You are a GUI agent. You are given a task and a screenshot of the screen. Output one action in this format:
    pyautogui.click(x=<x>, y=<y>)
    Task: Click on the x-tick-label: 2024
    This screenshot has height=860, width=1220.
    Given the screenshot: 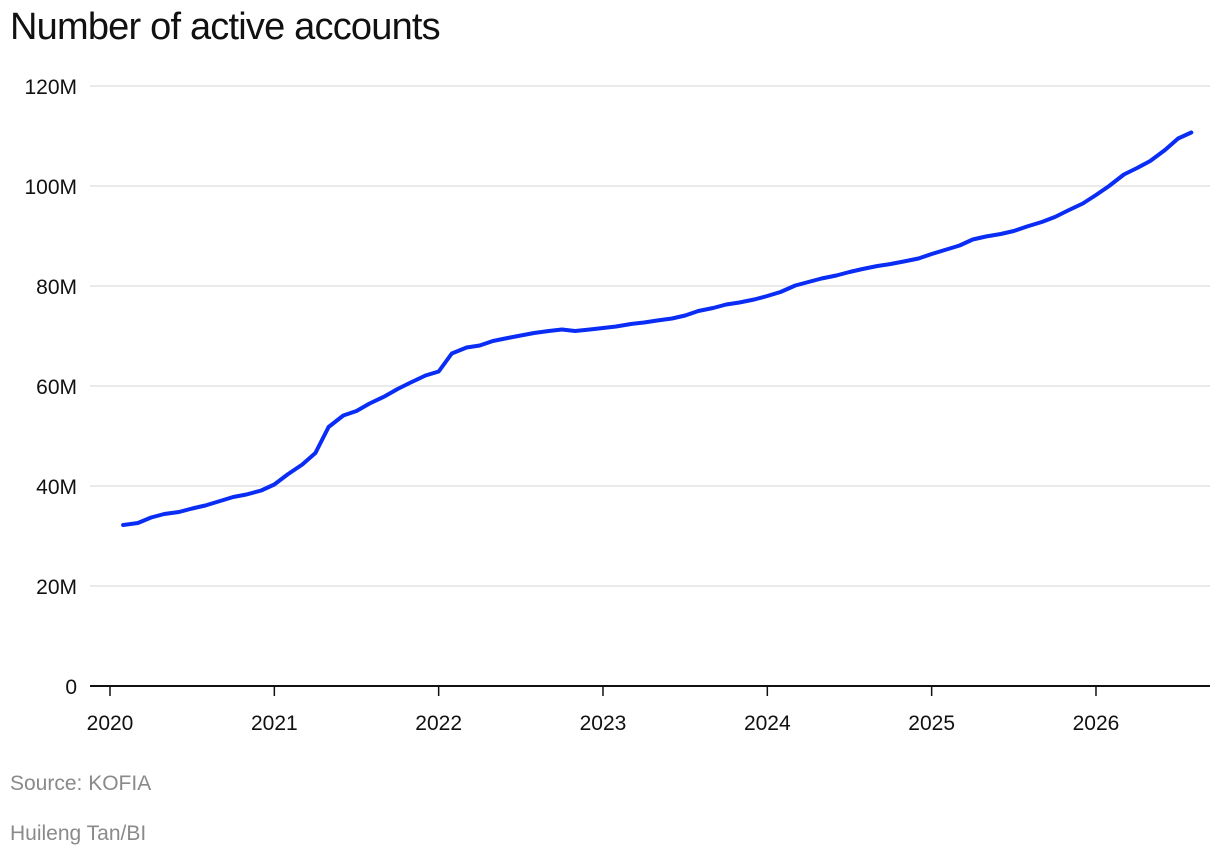 What is the action you would take?
    pyautogui.click(x=767, y=723)
    